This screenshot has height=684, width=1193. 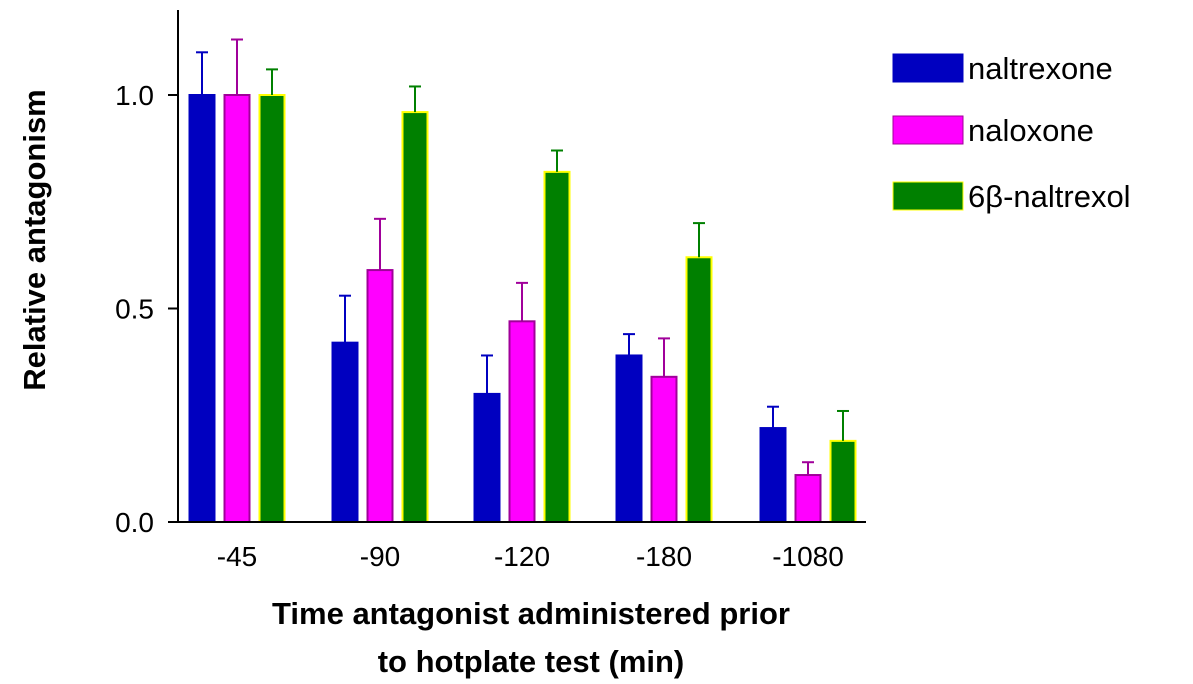 What do you see at coordinates (928, 130) in the screenshot?
I see `legend-swatch-naloxone` at bounding box center [928, 130].